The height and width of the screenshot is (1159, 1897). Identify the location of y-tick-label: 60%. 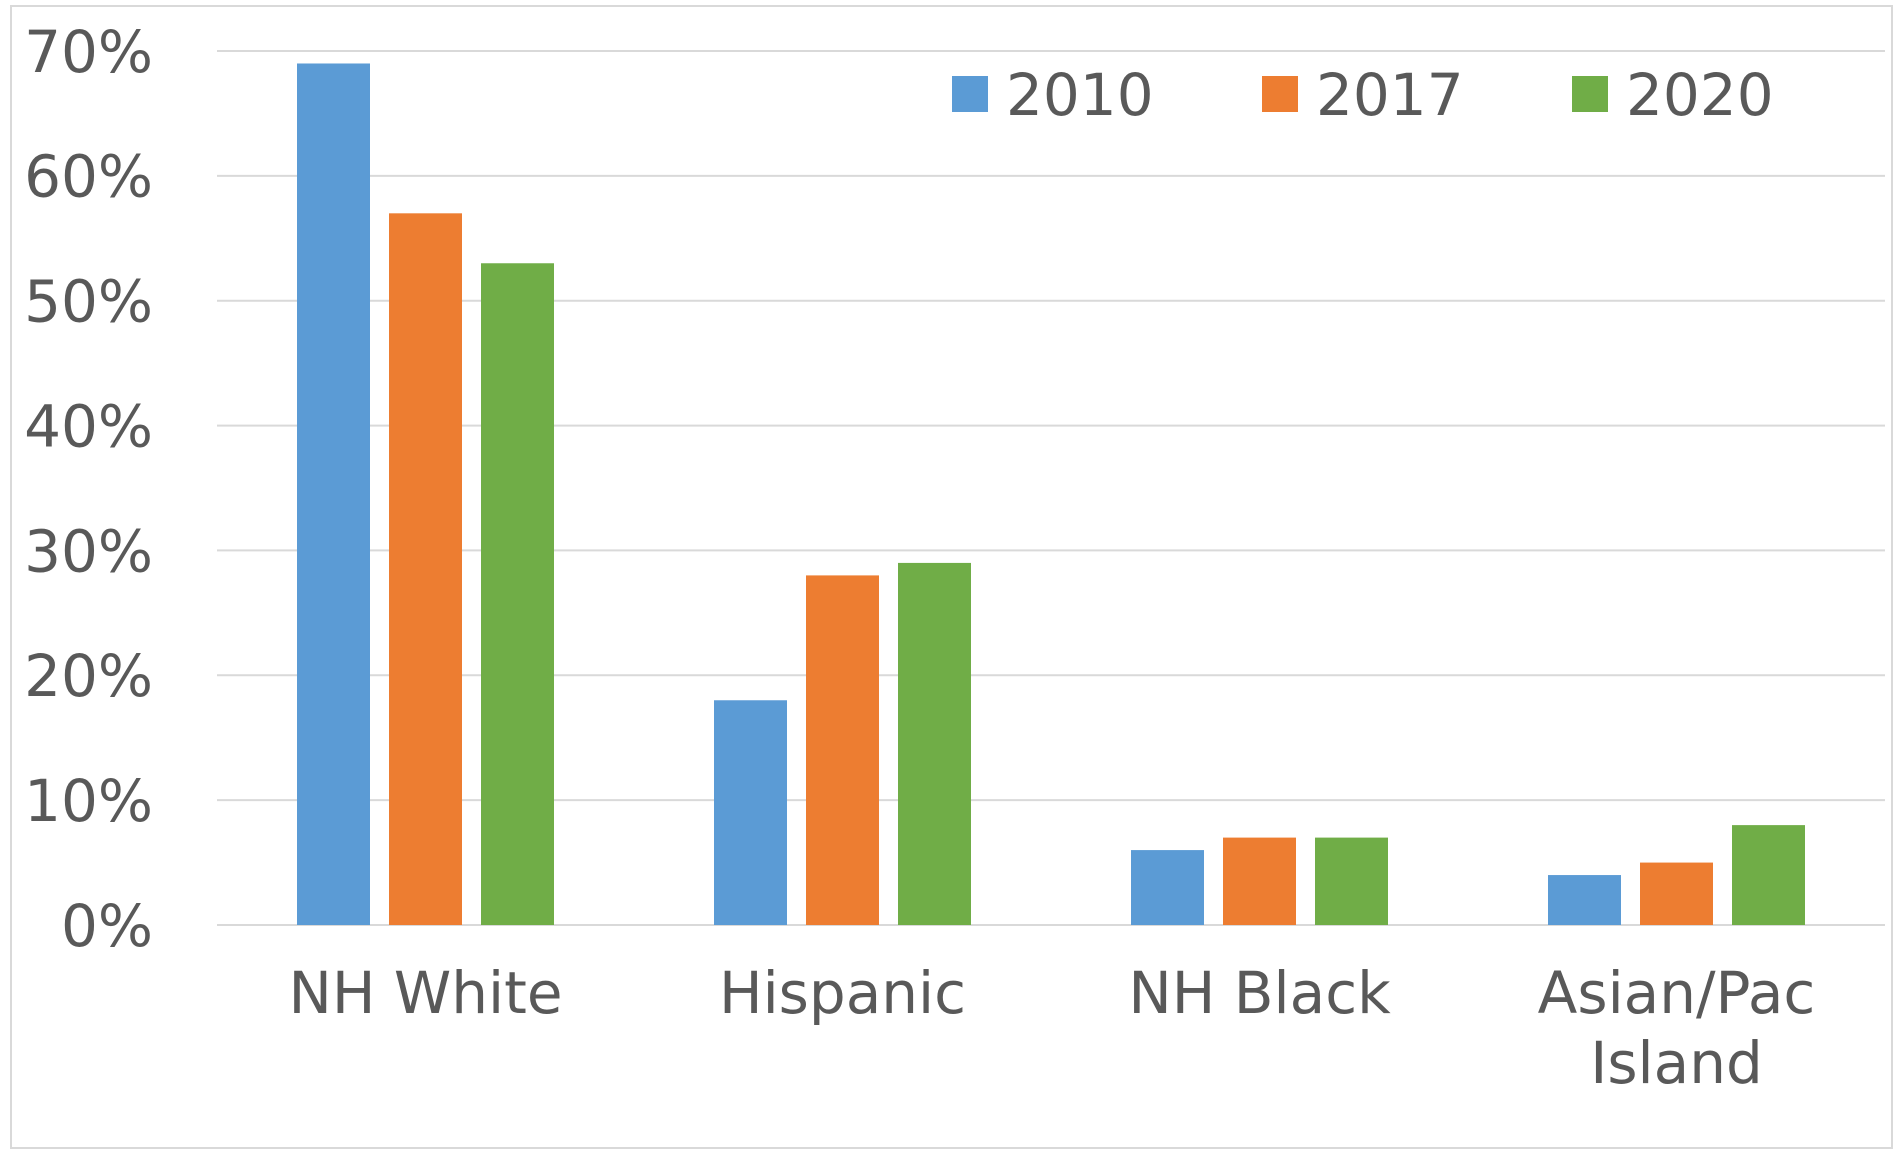
(88, 177).